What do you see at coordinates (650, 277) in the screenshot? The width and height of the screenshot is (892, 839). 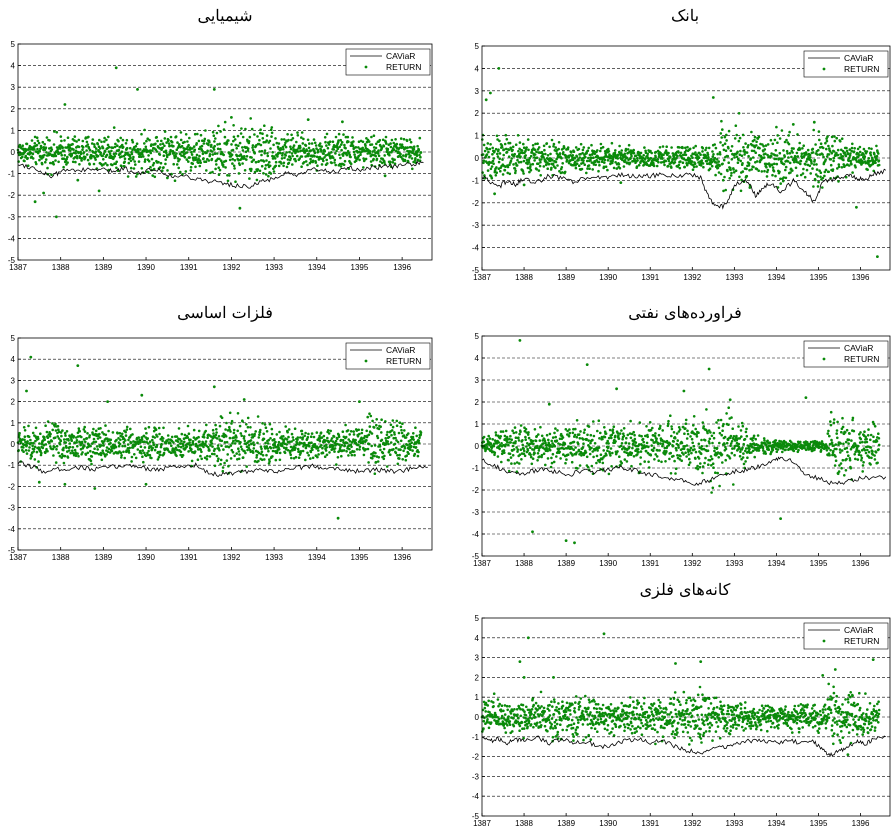 I see `x-tick-label: 1391` at bounding box center [650, 277].